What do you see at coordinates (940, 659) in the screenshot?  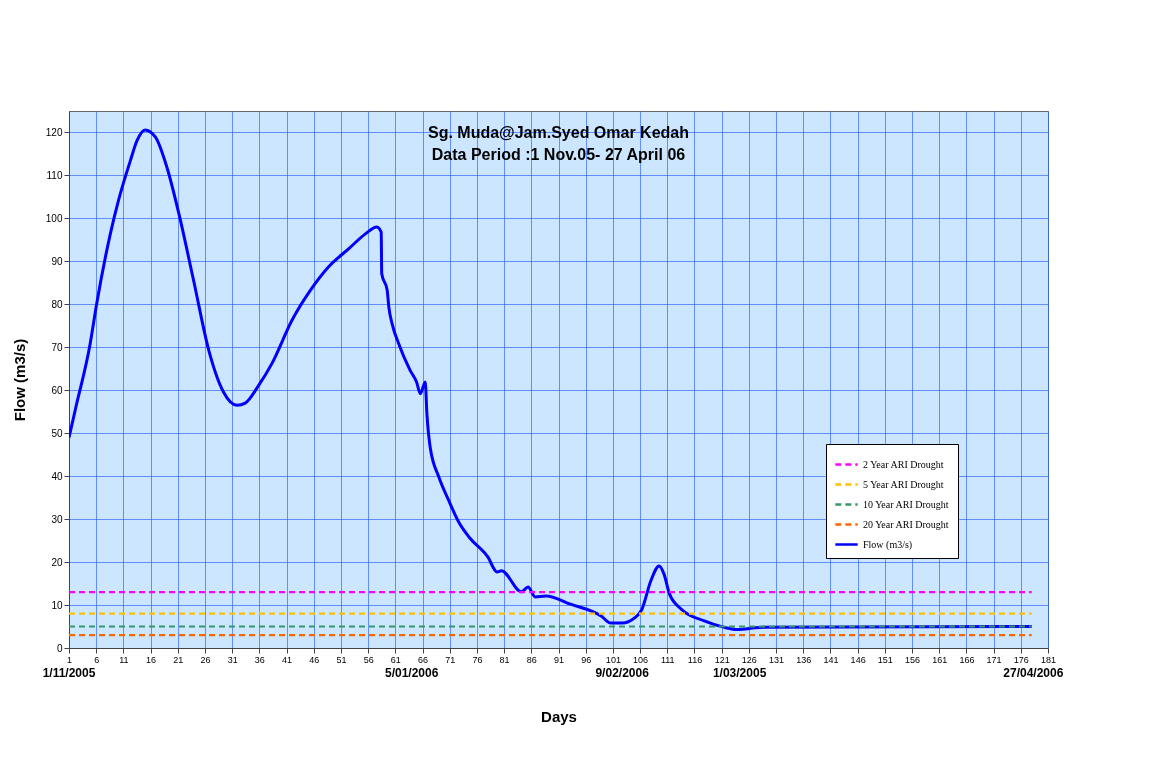 I see `x-tick-label: 161` at bounding box center [940, 659].